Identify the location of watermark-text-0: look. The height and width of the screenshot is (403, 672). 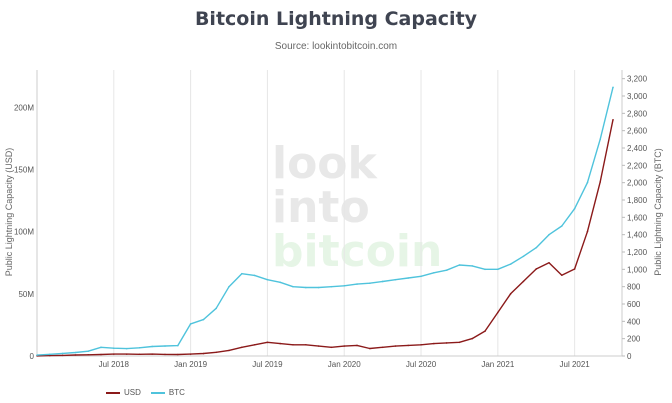
(325, 163).